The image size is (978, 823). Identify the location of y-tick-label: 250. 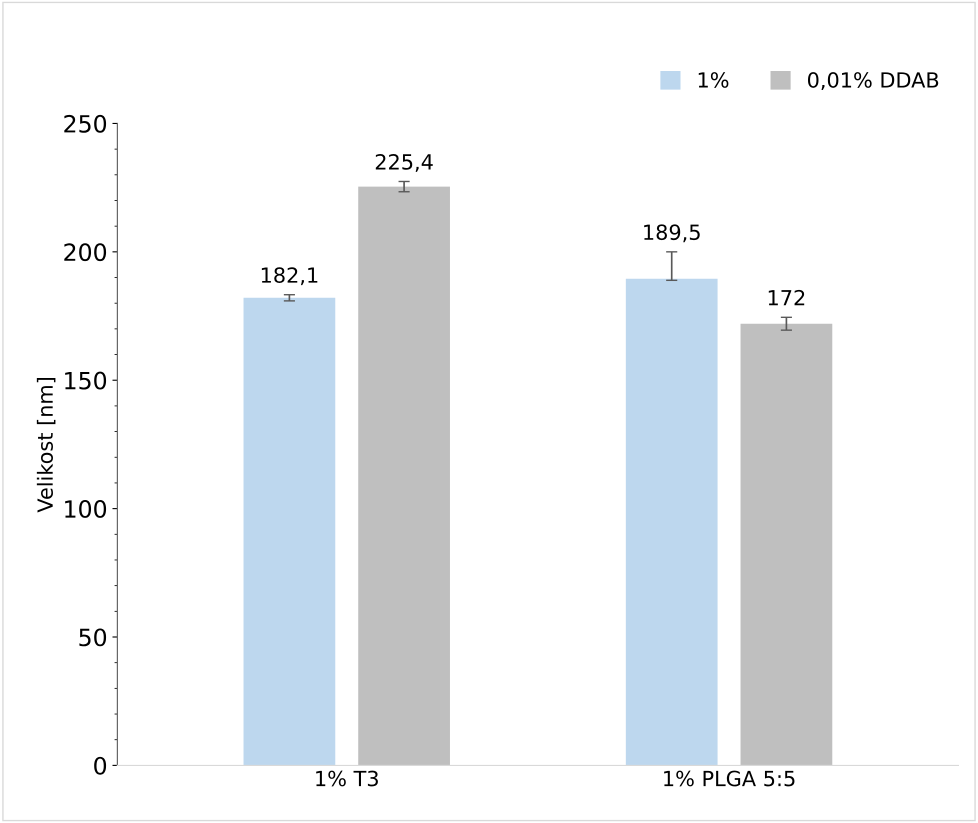
(85, 123).